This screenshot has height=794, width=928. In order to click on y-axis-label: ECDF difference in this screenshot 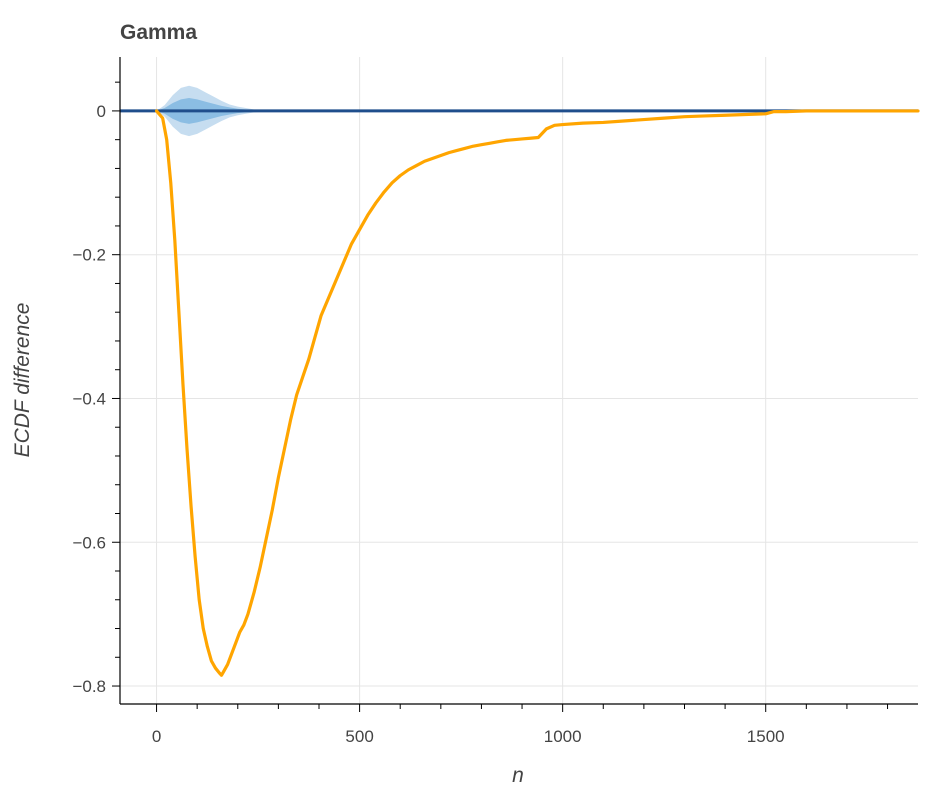, I will do `click(22, 380)`.